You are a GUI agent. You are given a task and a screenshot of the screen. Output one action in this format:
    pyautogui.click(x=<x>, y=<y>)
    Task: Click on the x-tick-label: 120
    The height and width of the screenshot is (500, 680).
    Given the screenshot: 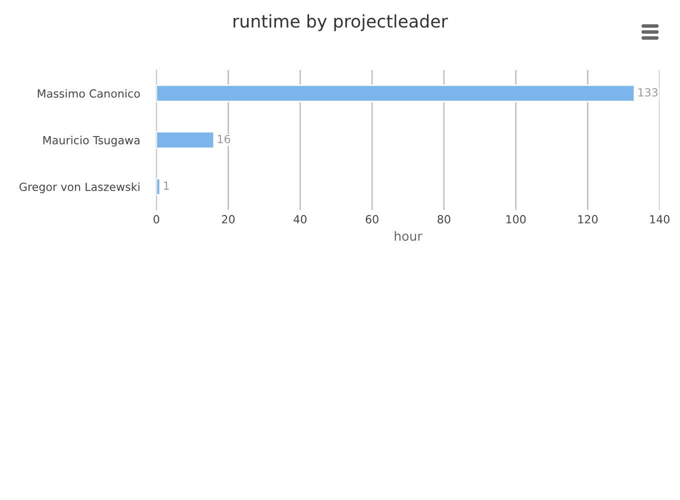 What is the action you would take?
    pyautogui.click(x=588, y=219)
    